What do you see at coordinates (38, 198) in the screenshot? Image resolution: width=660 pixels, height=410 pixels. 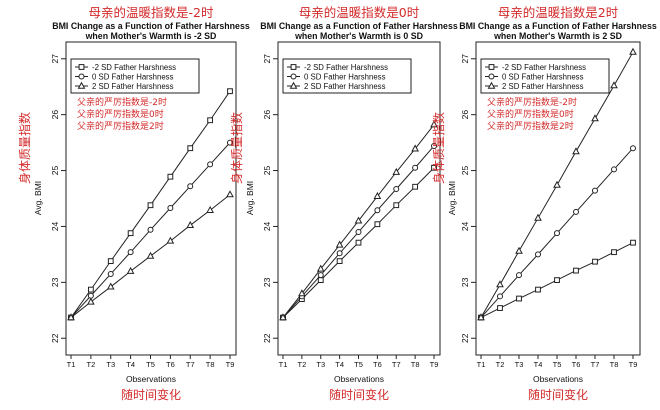 I see `y-axis-label: Avg. BMI` at bounding box center [38, 198].